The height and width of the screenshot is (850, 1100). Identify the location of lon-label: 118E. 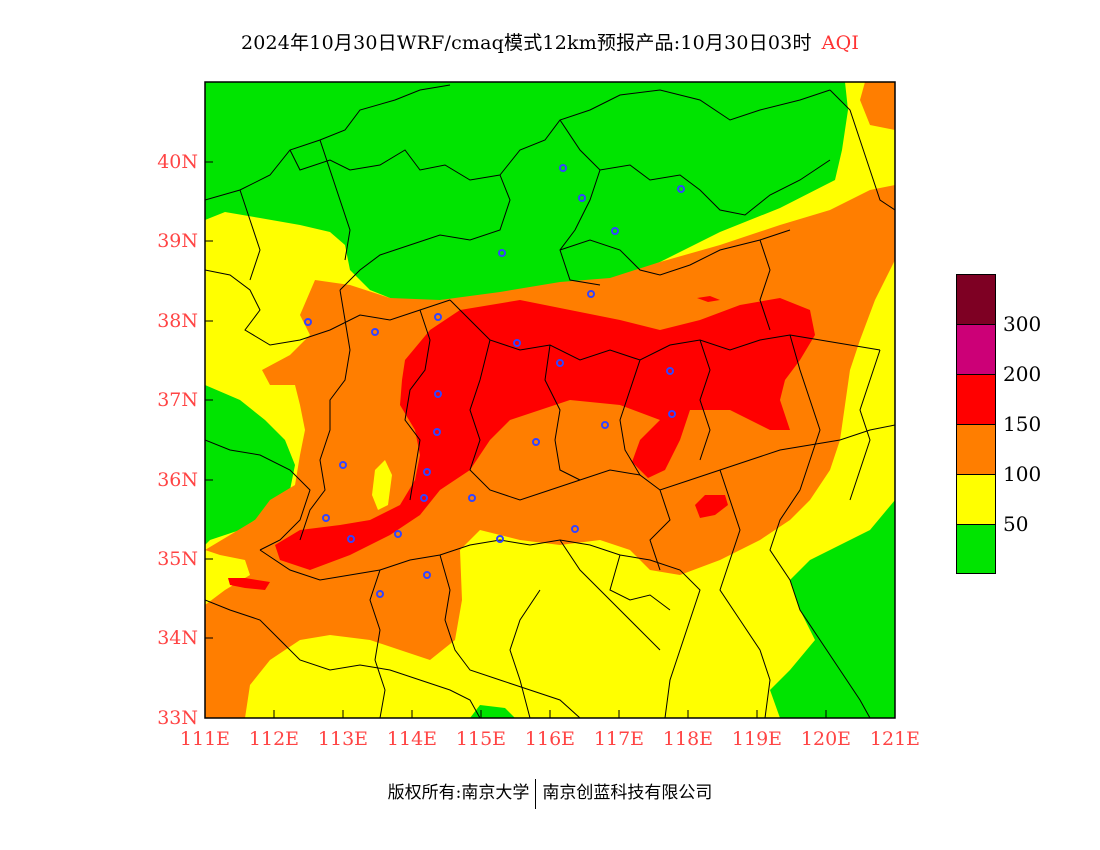
(688, 739).